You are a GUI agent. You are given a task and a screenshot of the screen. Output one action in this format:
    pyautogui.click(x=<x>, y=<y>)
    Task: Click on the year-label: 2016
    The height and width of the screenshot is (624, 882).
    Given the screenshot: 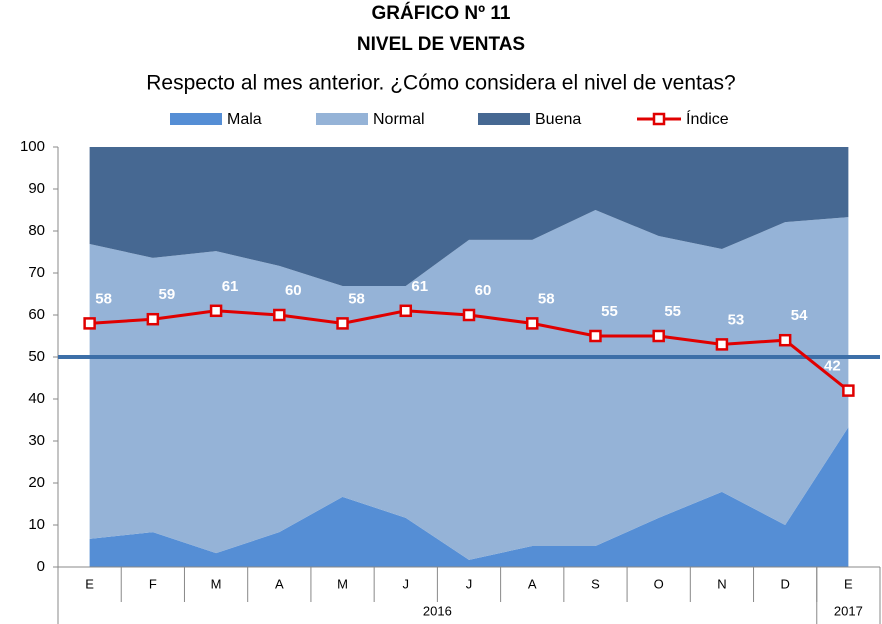 What is the action you would take?
    pyautogui.click(x=437, y=610)
    